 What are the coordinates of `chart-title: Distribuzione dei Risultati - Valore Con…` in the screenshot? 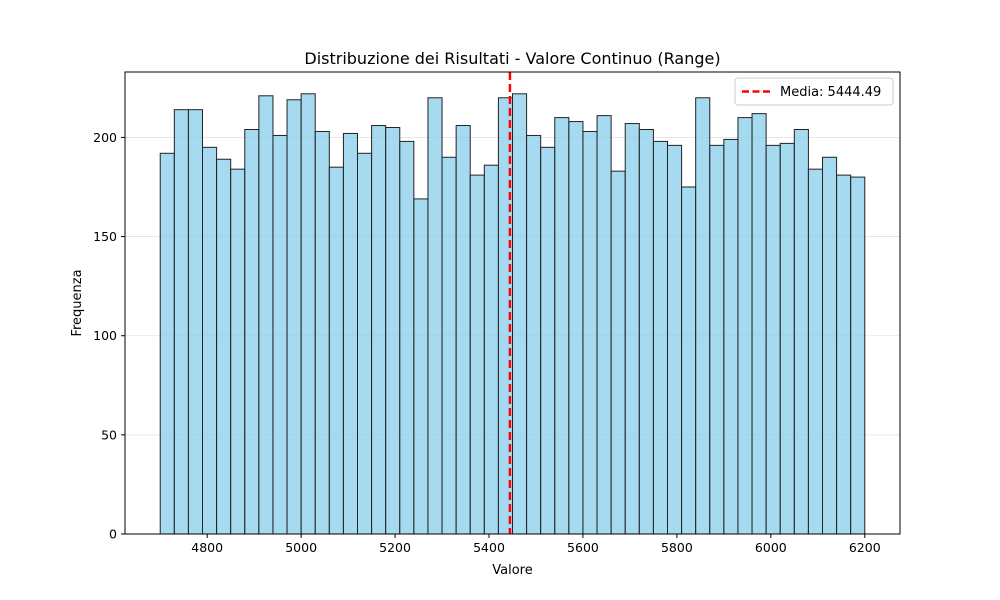 It's located at (512, 58).